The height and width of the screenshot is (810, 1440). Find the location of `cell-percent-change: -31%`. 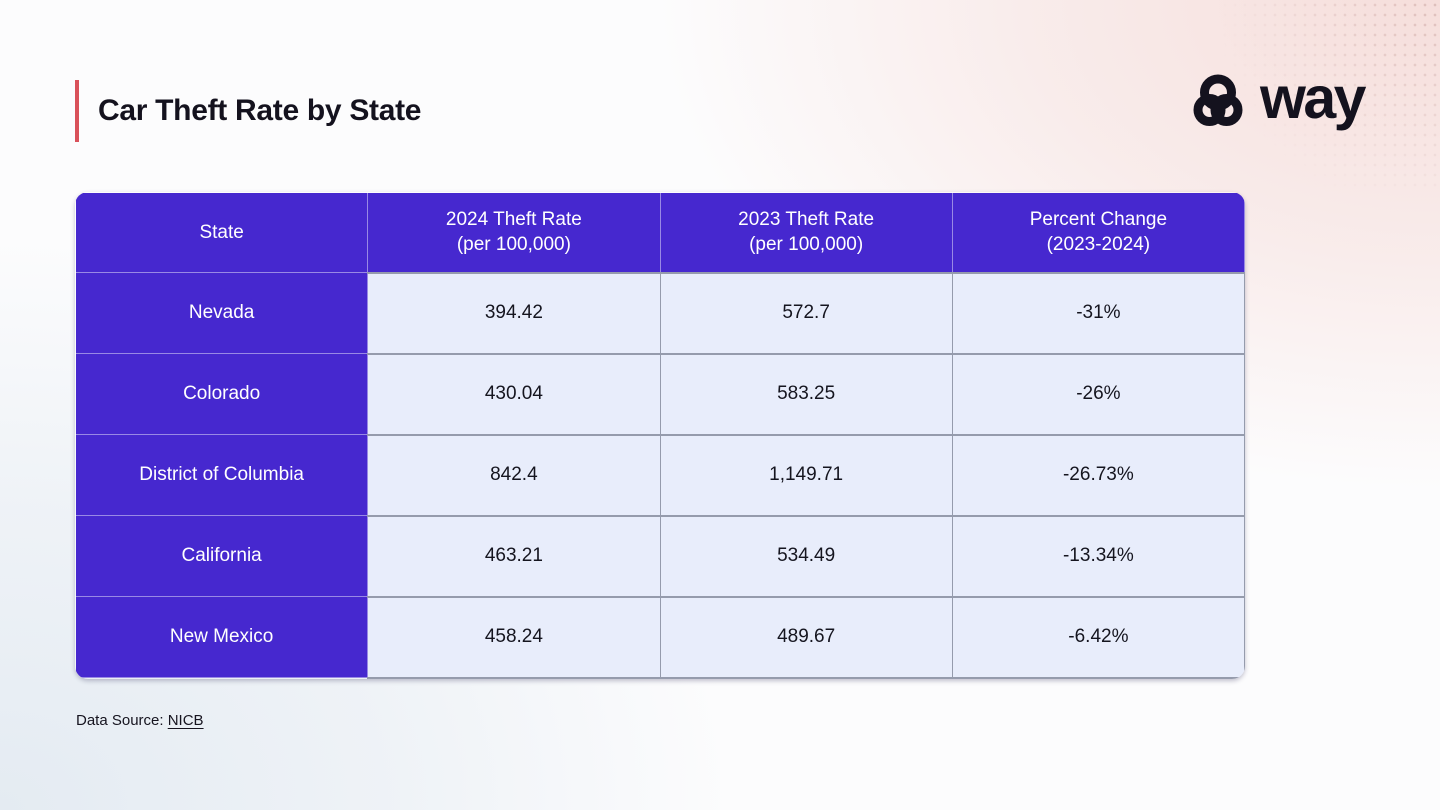

cell-percent-change: -31% is located at coordinates (1098, 313).